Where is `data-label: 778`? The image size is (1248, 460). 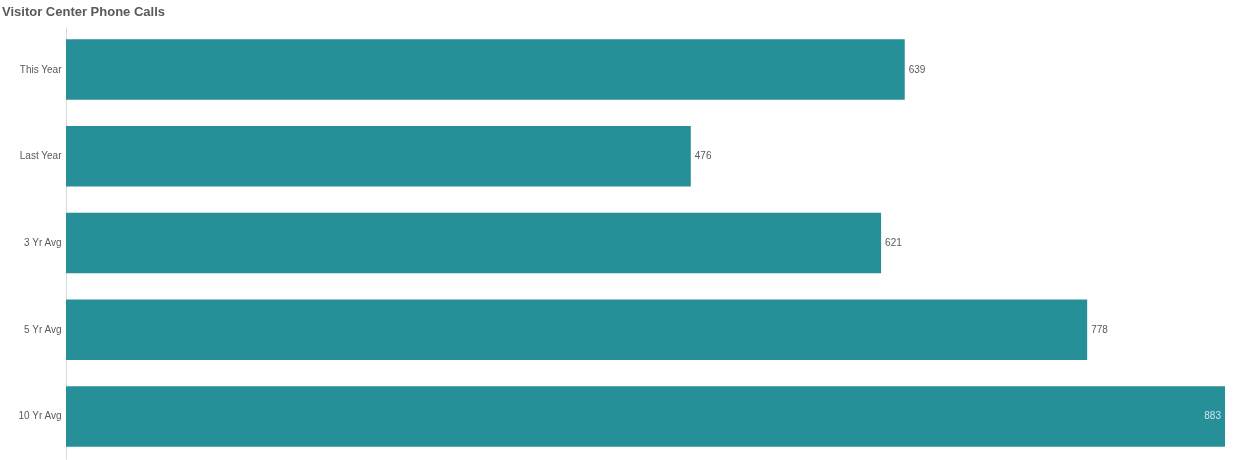 data-label: 778 is located at coordinates (1100, 329).